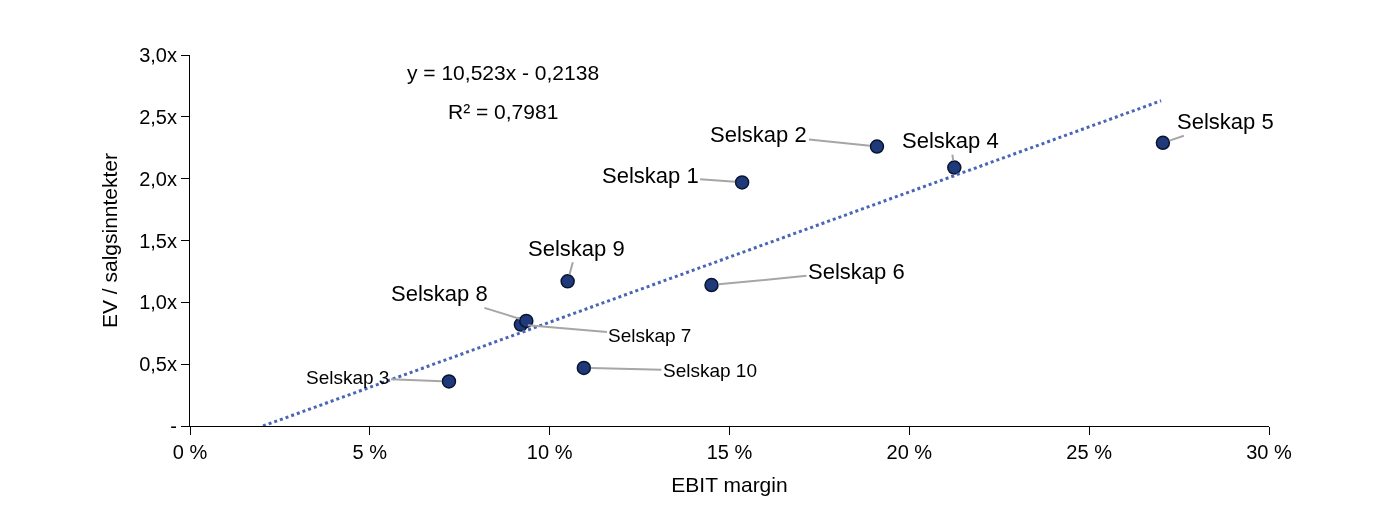 This screenshot has height=531, width=1397. Describe the element at coordinates (173, 426) in the screenshot. I see `y-tick-label: -` at that location.